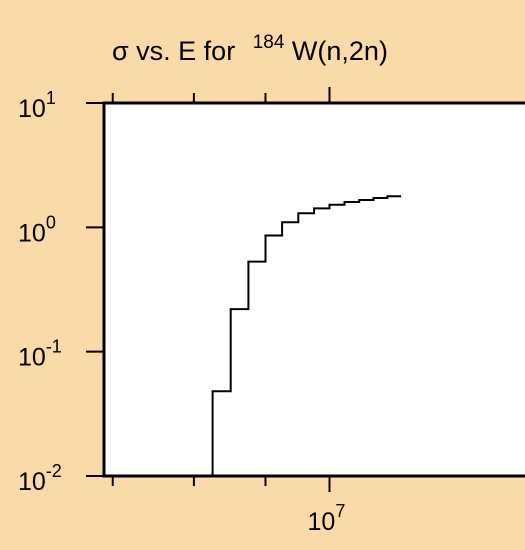  Describe the element at coordinates (173, 51) in the screenshot. I see `title-prefix: σ vs. E for` at that location.